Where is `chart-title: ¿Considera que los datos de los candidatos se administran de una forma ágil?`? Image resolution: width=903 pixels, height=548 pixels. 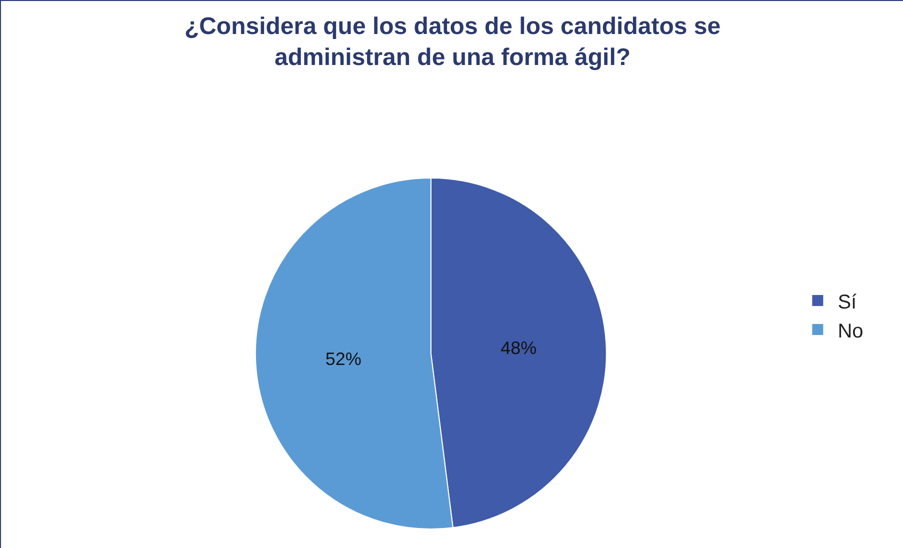
chart-title: ¿Considera que los datos de los candidatos se administran de una forma ágil? is located at coordinates (452, 42).